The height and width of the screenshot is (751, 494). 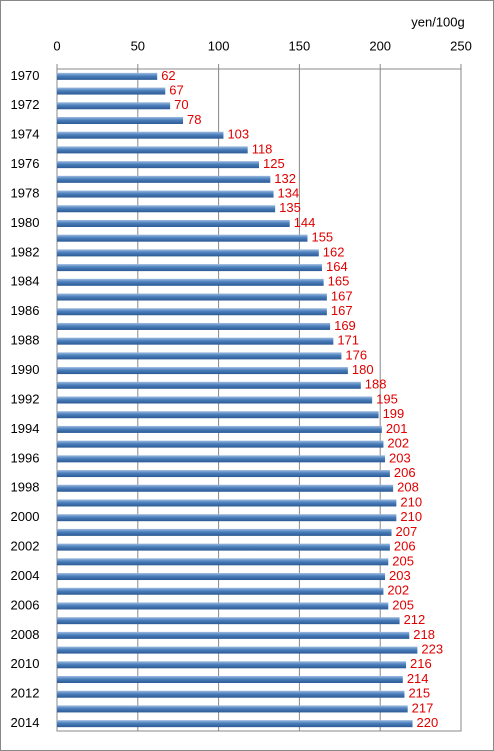 What do you see at coordinates (300, 45) in the screenshot?
I see `x-tick-label: 150` at bounding box center [300, 45].